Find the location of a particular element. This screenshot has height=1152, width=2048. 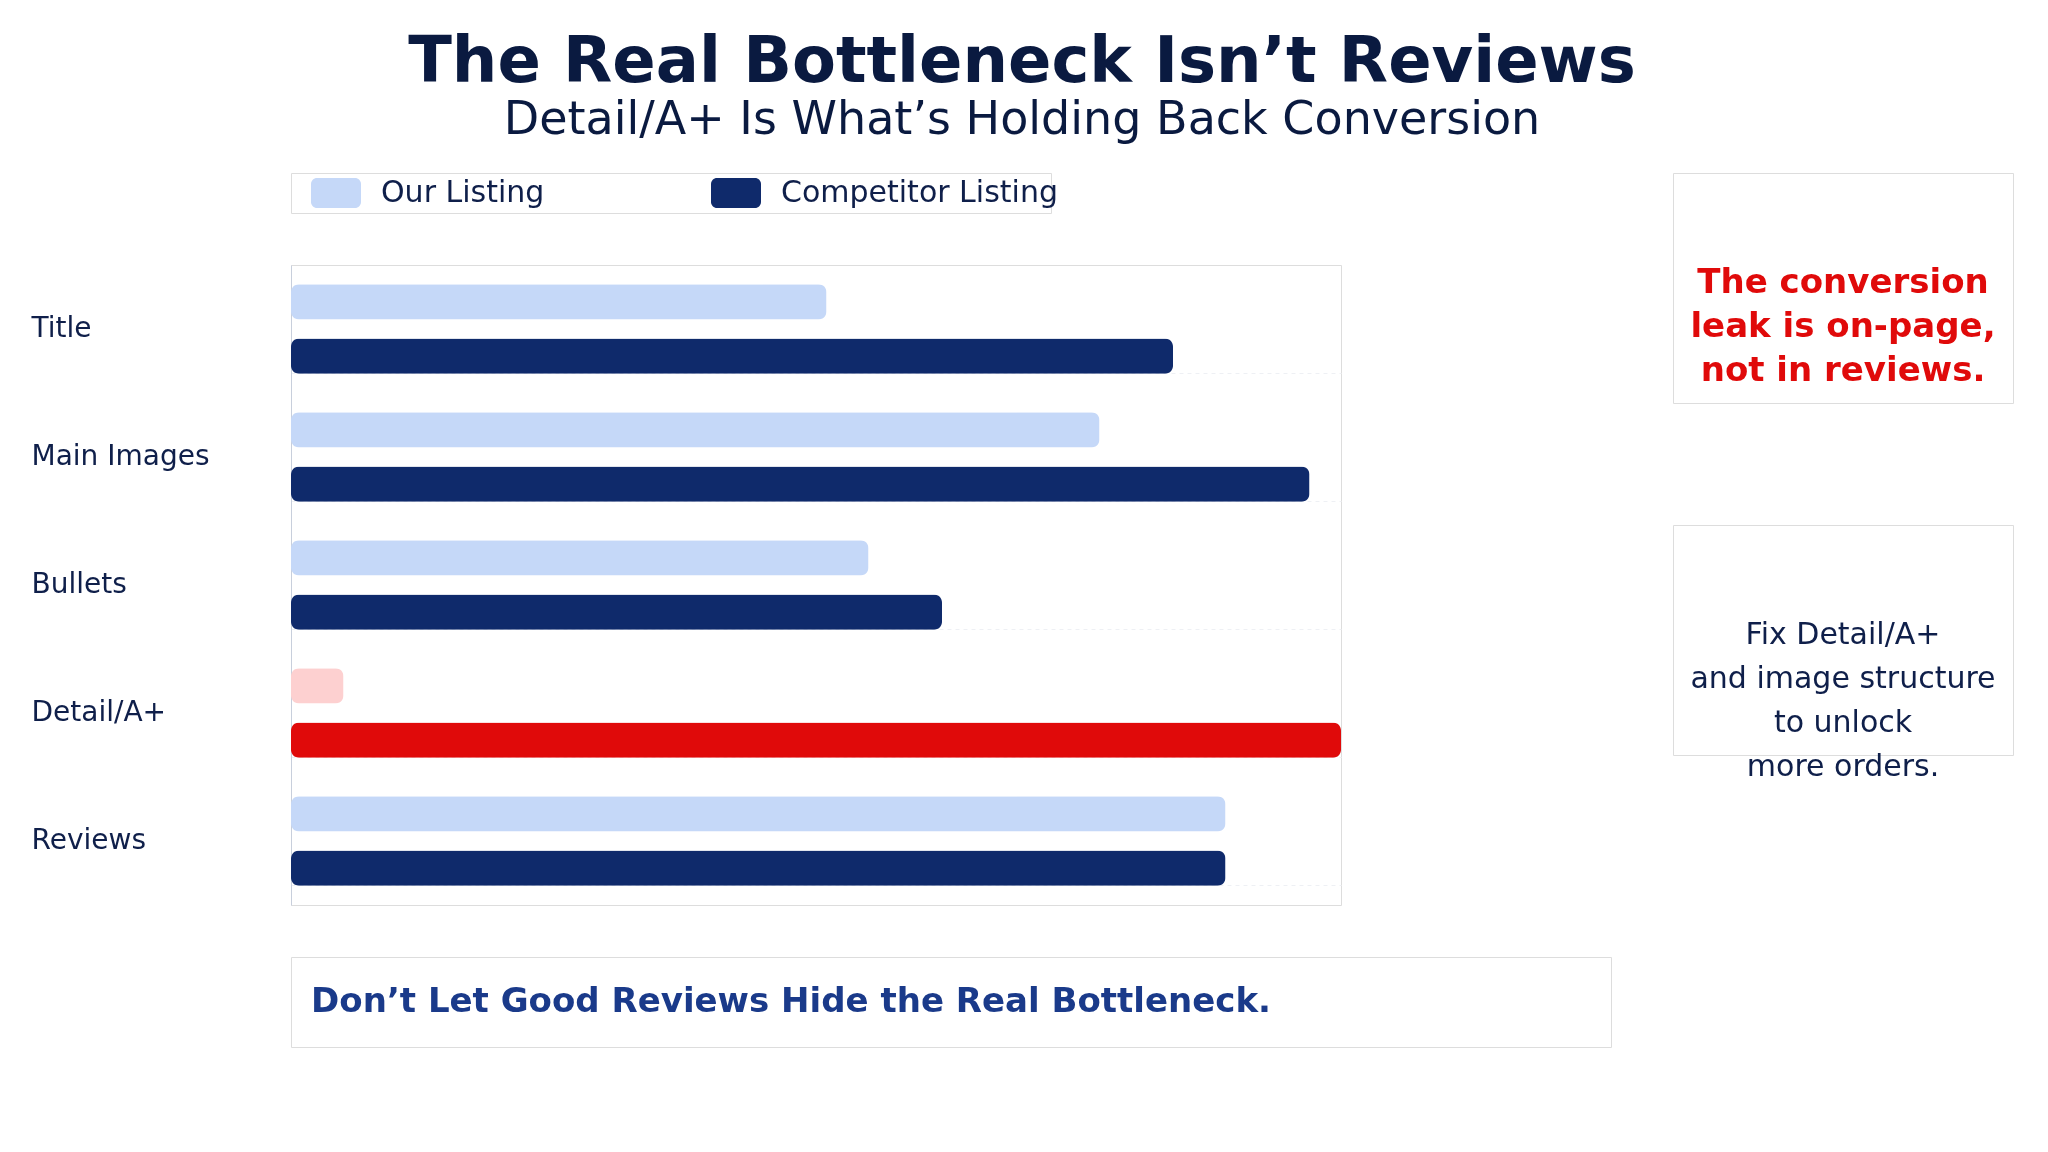

legend-label: Competitor Listing is located at coordinates (919, 191).